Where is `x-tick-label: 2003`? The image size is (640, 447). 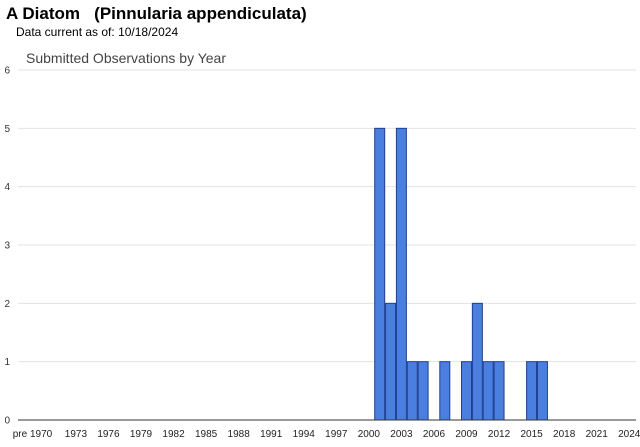
x-tick-label: 2003 is located at coordinates (401, 434).